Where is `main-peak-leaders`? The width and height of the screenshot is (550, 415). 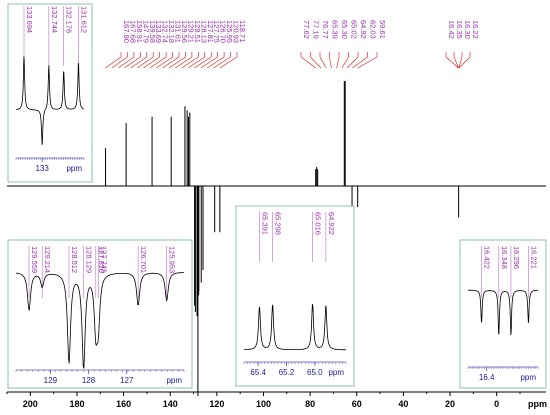
main-peak-leaders is located at coordinates (288, 60).